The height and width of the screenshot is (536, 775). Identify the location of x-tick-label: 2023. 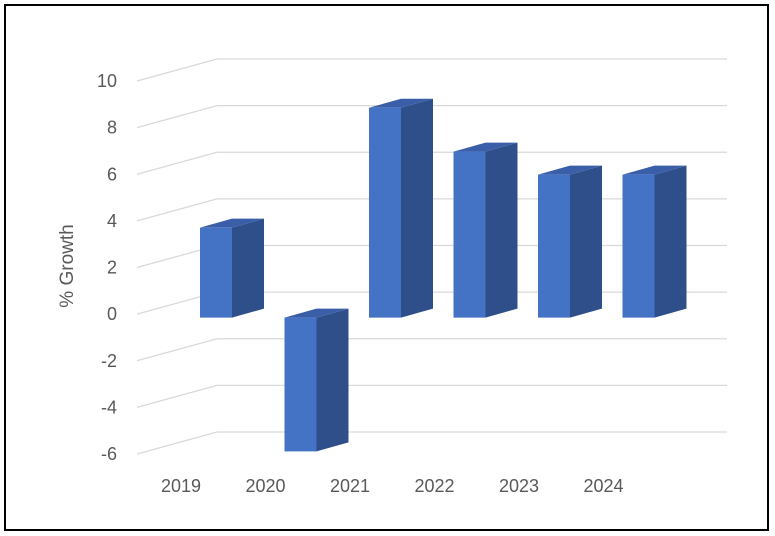
(519, 486).